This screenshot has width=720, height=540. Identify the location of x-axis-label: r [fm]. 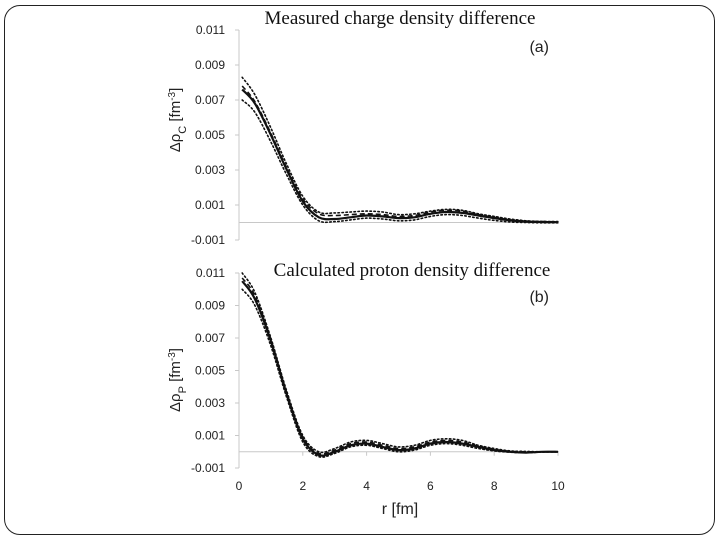
(400, 509).